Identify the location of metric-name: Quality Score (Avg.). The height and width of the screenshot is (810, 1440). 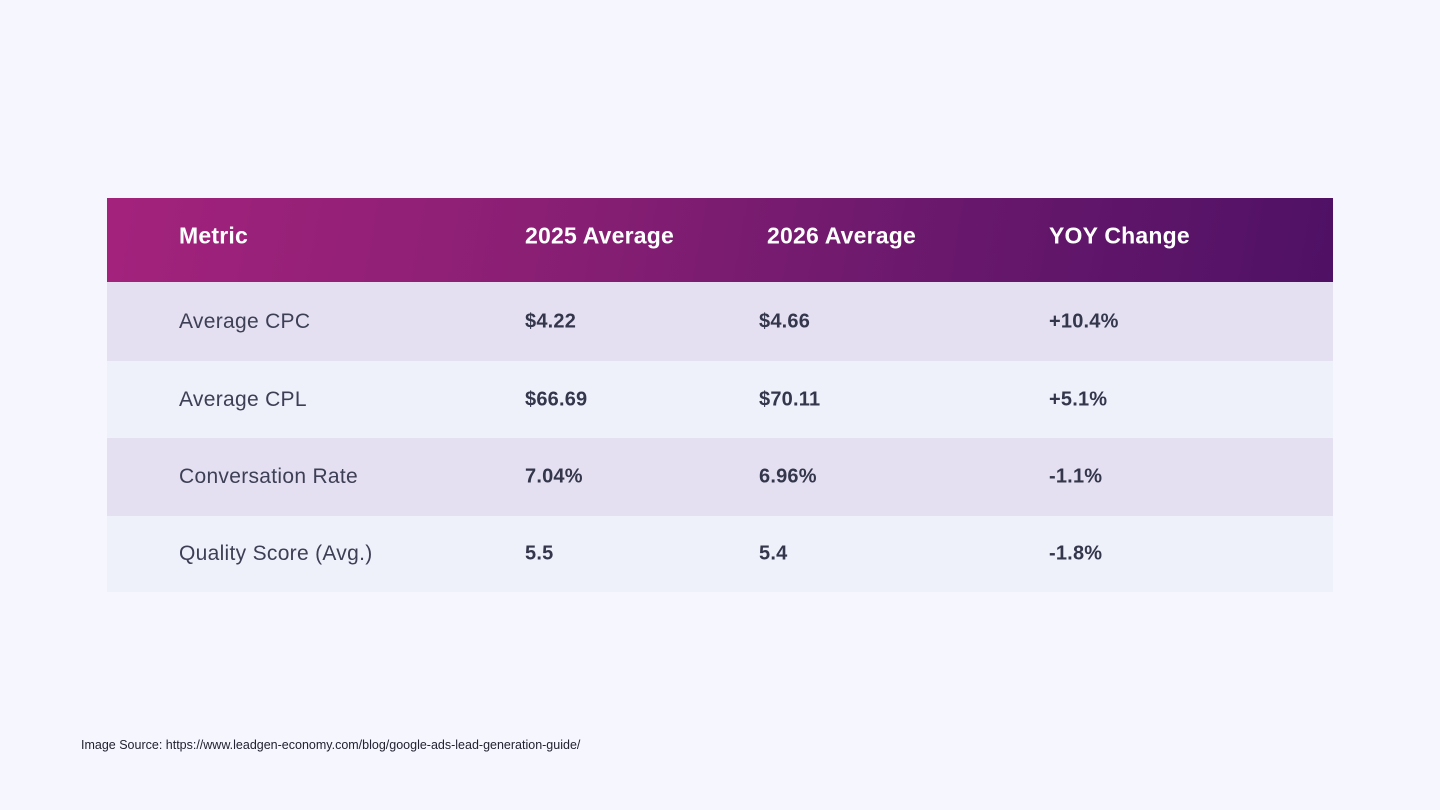
(276, 553).